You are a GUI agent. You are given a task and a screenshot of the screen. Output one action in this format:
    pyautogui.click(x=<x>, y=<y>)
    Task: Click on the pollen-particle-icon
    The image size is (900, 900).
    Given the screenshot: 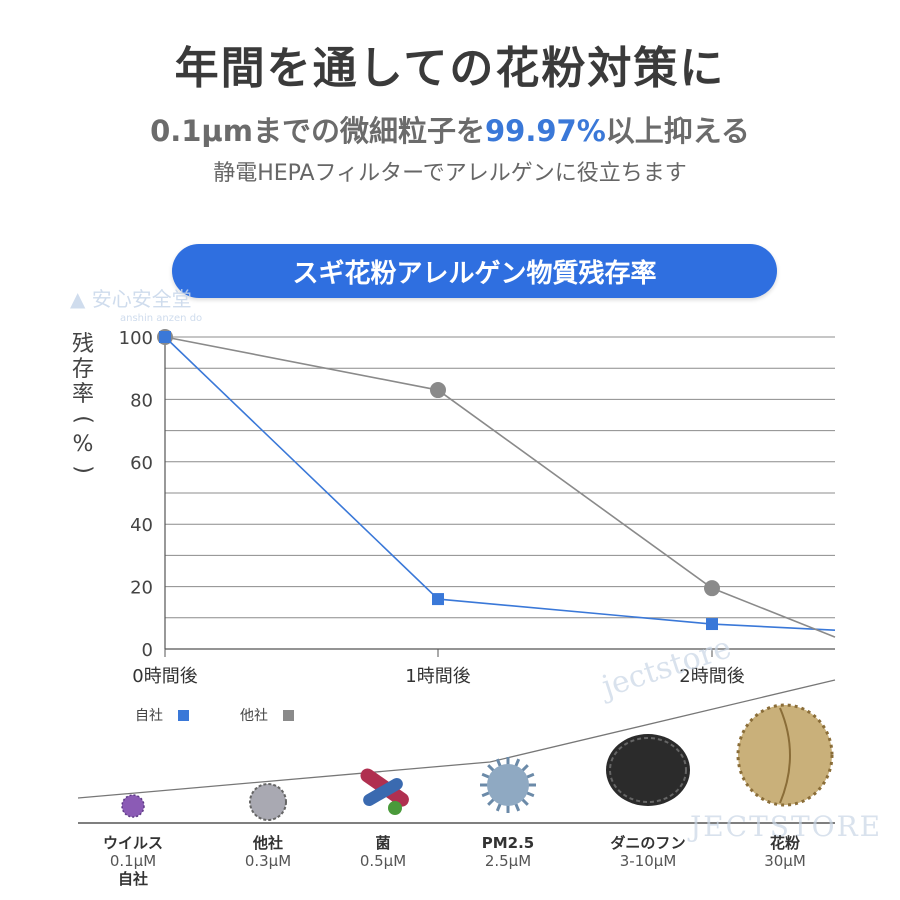 What is the action you would take?
    pyautogui.click(x=785, y=755)
    